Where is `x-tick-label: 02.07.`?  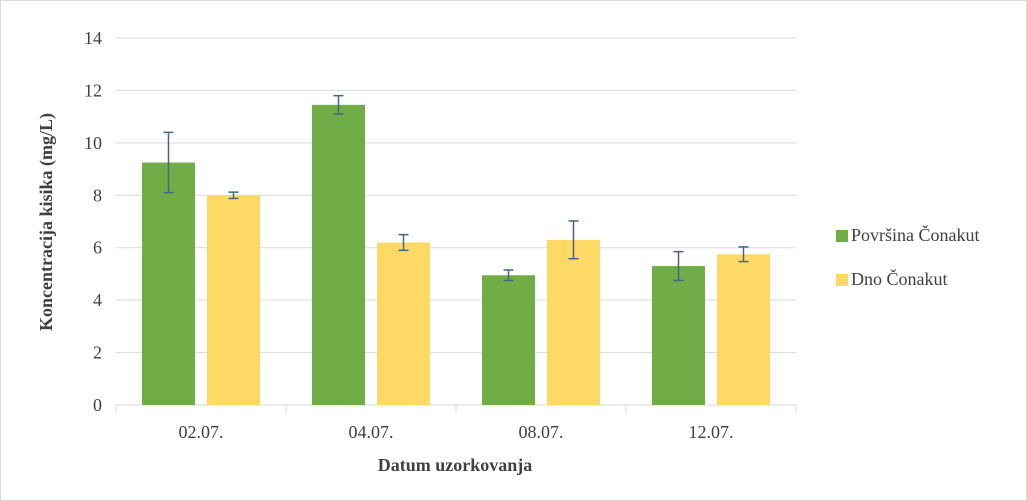 x-tick-label: 02.07. is located at coordinates (201, 432).